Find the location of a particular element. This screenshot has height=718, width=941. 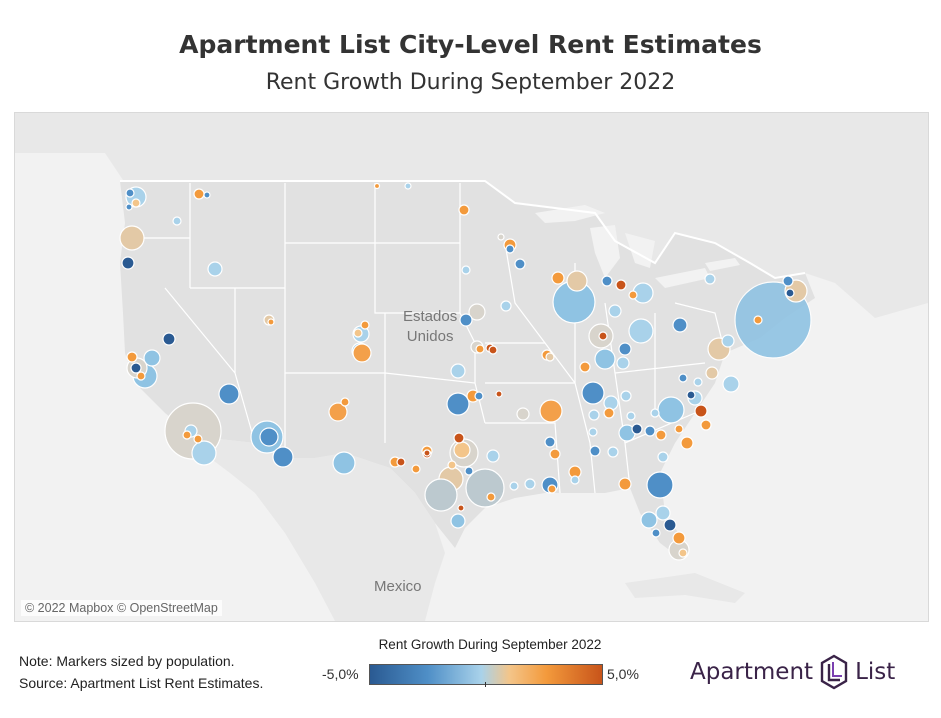

label-us-line2: Unidos is located at coordinates (430, 336).